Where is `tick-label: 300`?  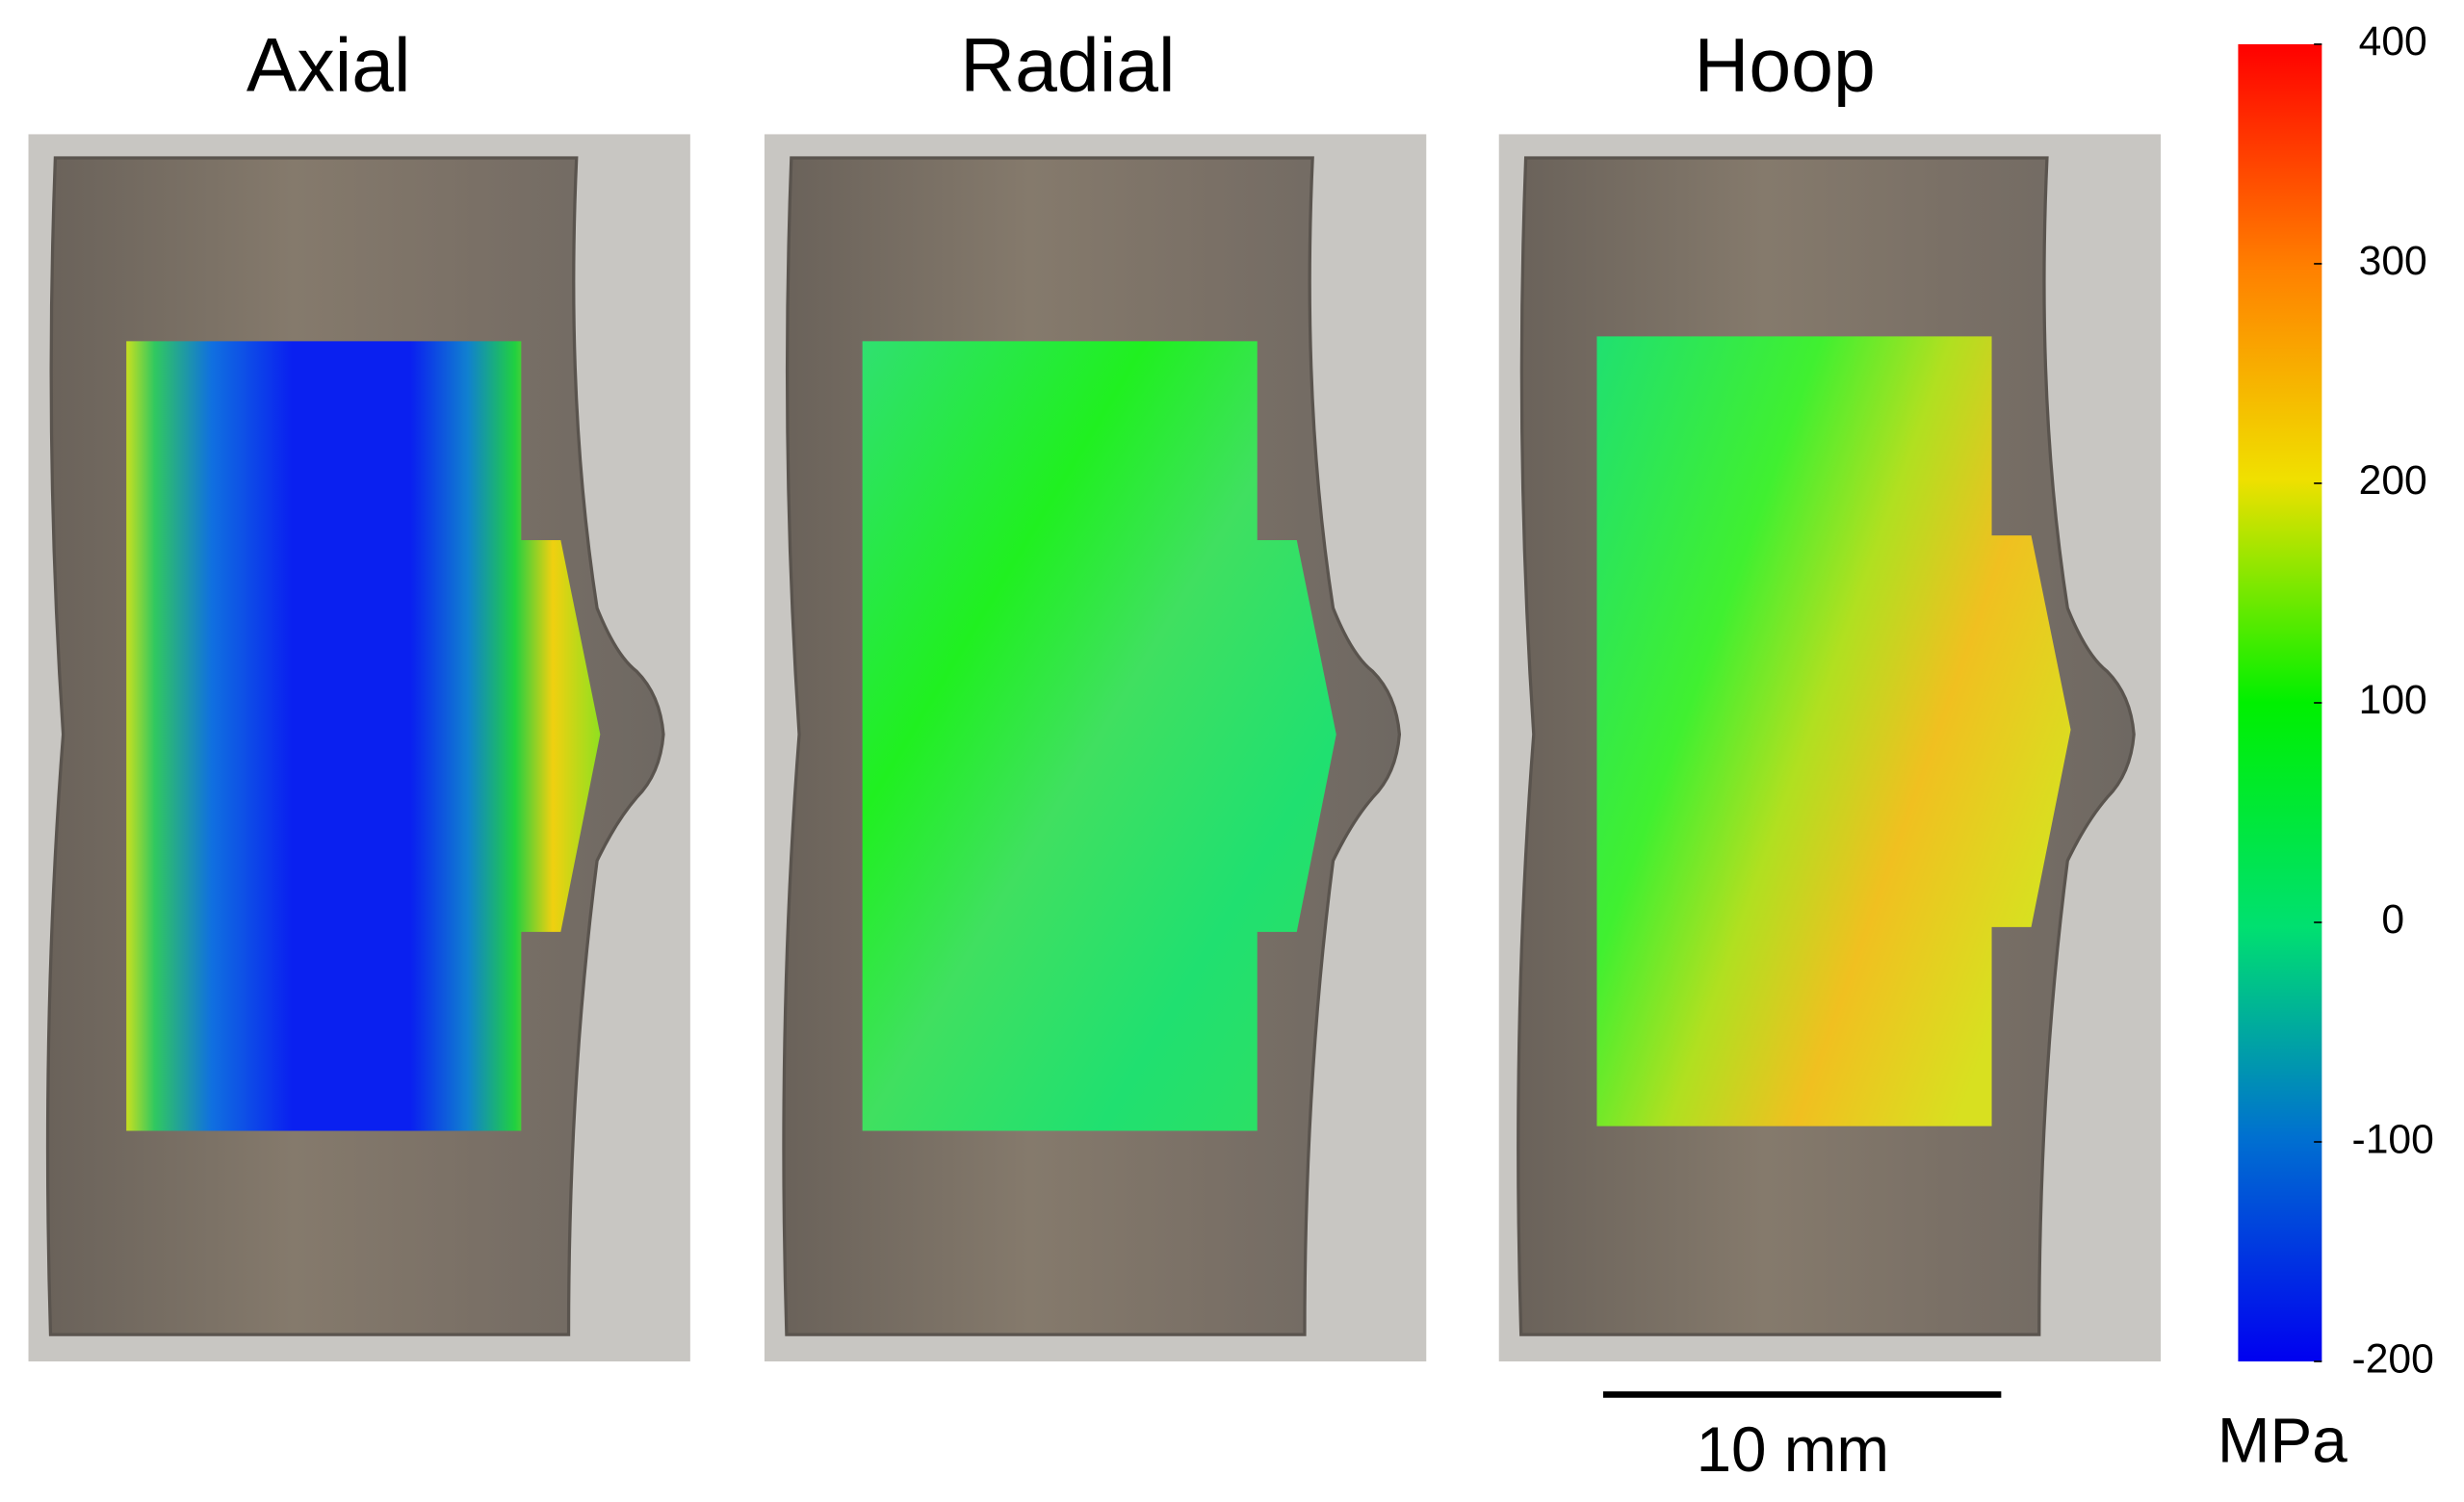
tick-label: 300 is located at coordinates (2393, 261).